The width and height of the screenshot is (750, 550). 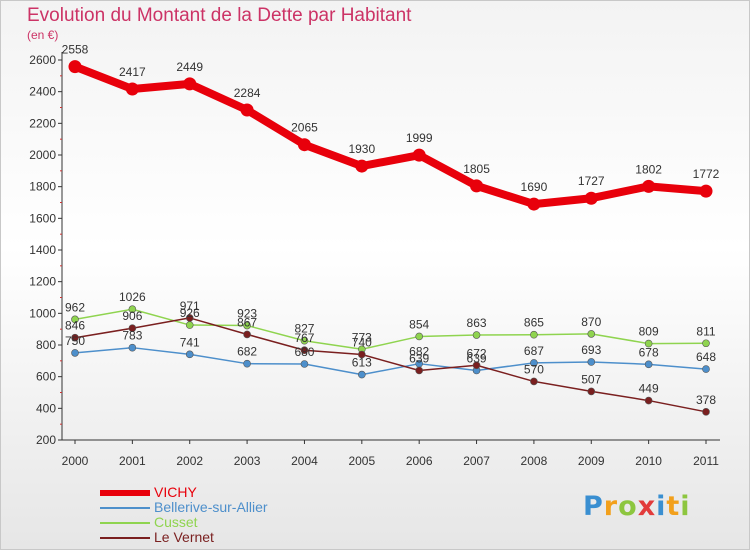 I want to click on logo-letter: x, so click(x=647, y=506).